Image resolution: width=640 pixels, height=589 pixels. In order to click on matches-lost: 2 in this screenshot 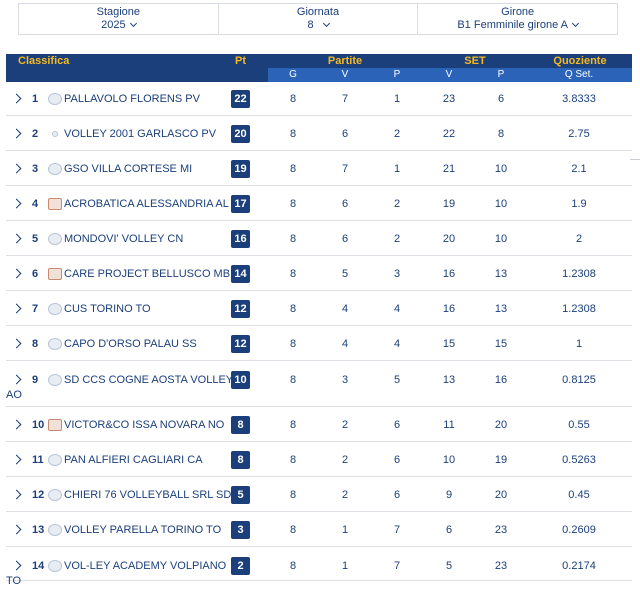, I will do `click(397, 134)`.